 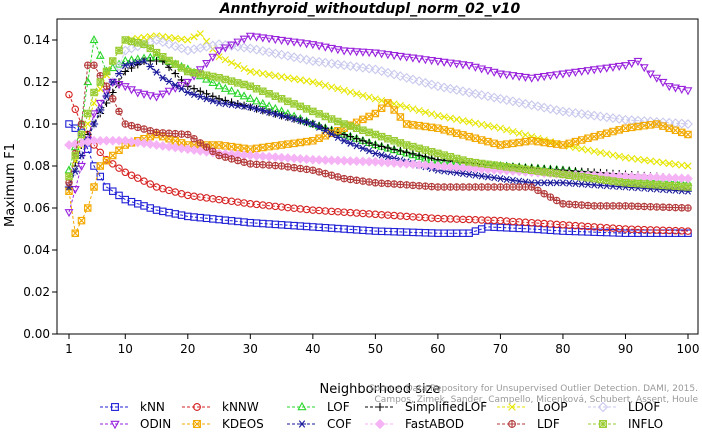 I want to click on legend-label-kdeos: KDEOS, so click(x=243, y=424).